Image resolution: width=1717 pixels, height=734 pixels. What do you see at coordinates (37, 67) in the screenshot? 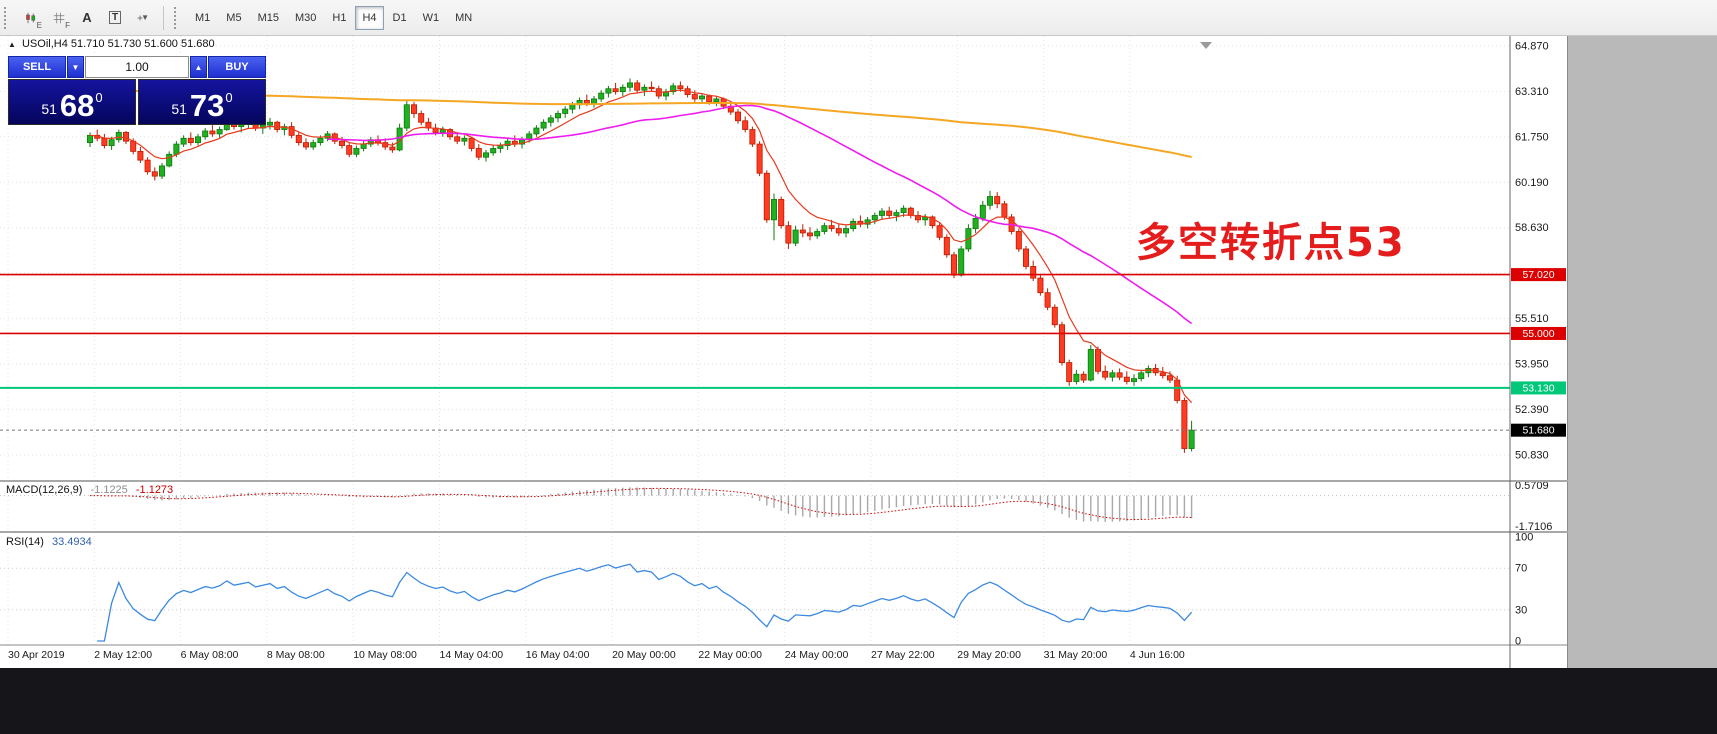
I see `sell-button: SELL` at bounding box center [37, 67].